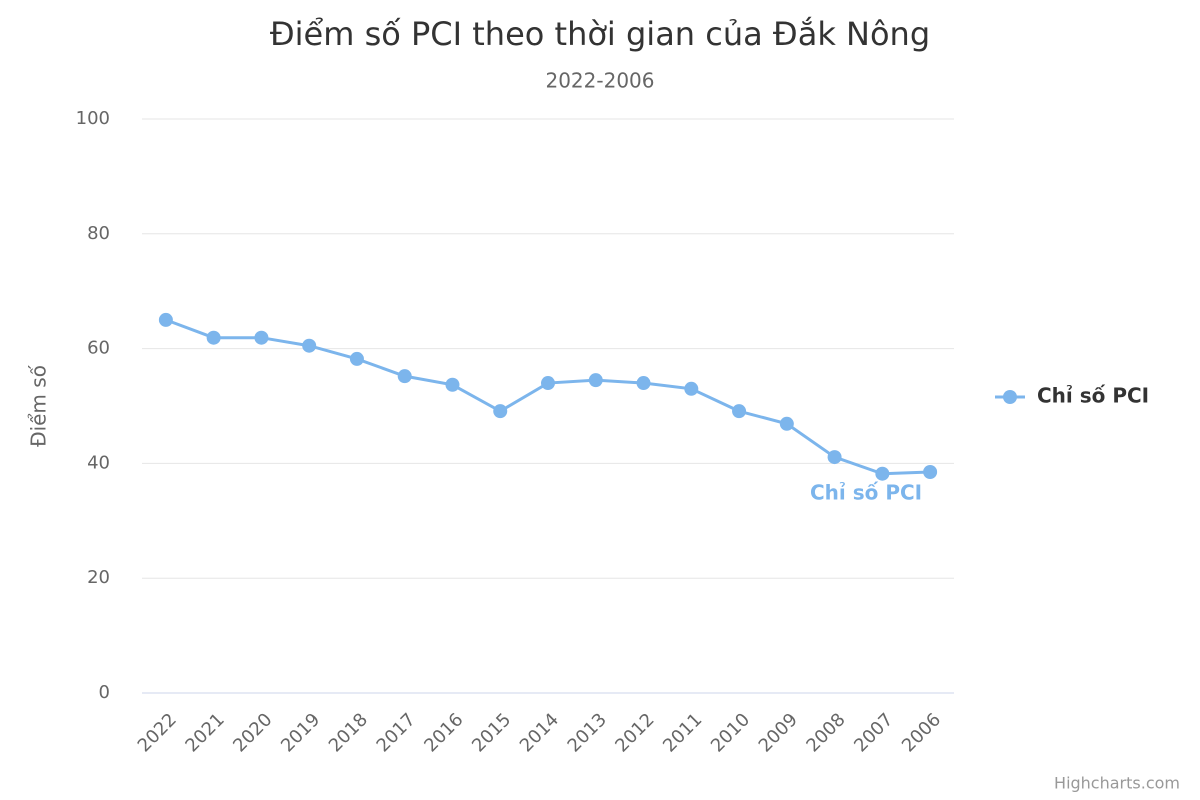  What do you see at coordinates (98, 462) in the screenshot?
I see `y-tick-label: 40` at bounding box center [98, 462].